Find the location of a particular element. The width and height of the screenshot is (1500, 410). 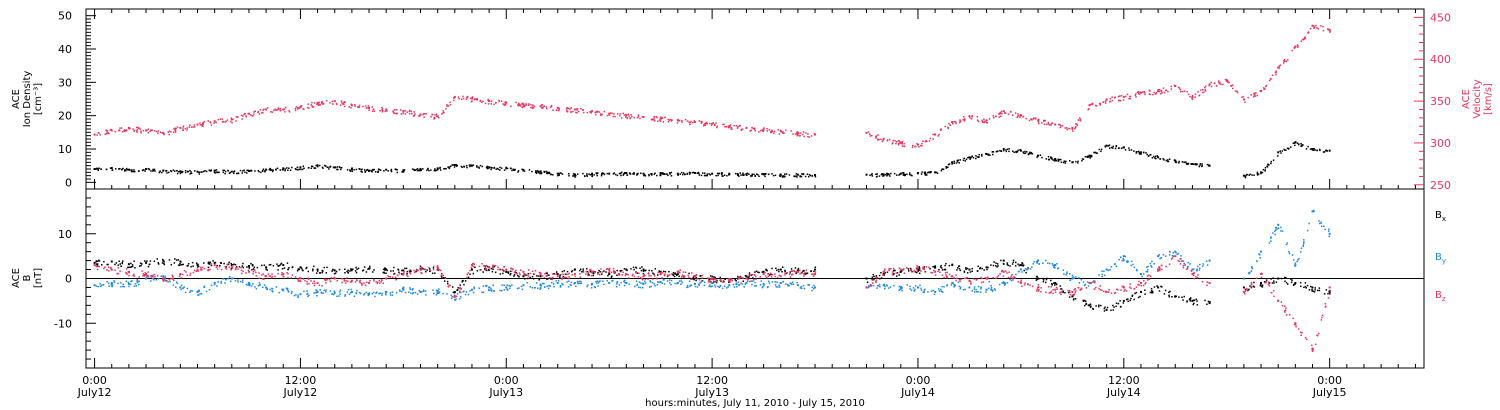

bx-point is located at coordinates (386, 269).